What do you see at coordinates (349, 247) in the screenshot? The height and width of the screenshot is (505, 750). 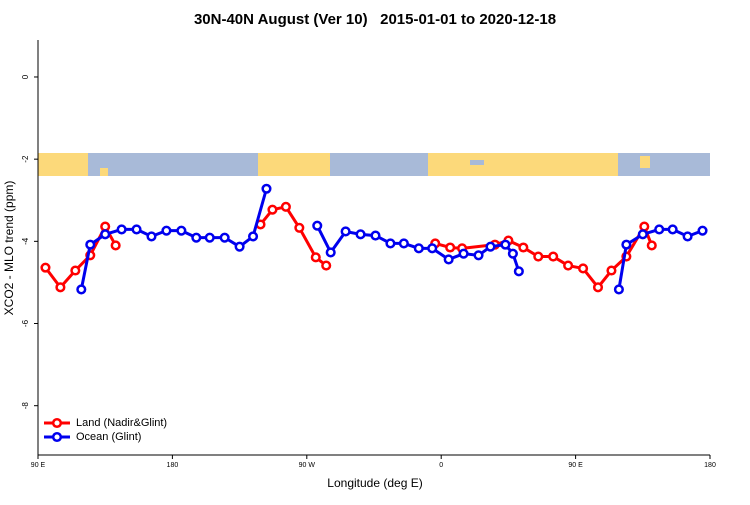 I see `series-line` at bounding box center [349, 247].